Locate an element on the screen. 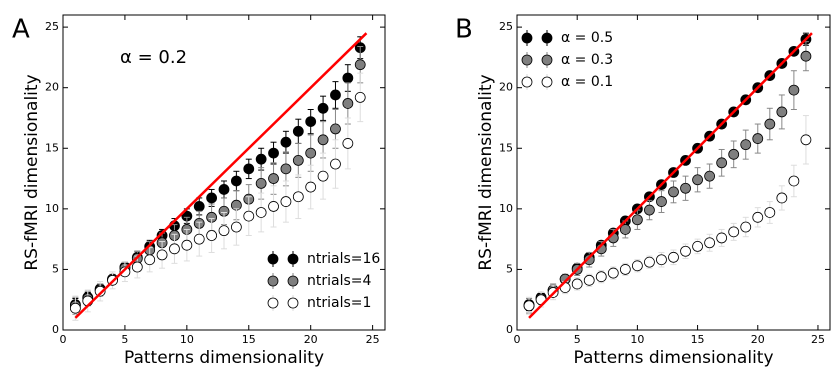 The width and height of the screenshot is (834, 370). y-tick-label: 20 is located at coordinates (506, 87).